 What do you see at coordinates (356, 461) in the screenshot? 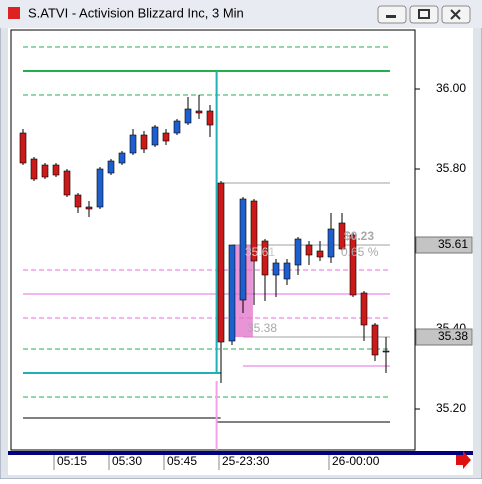
I see `x-tick-label: 26-00:00` at bounding box center [356, 461].